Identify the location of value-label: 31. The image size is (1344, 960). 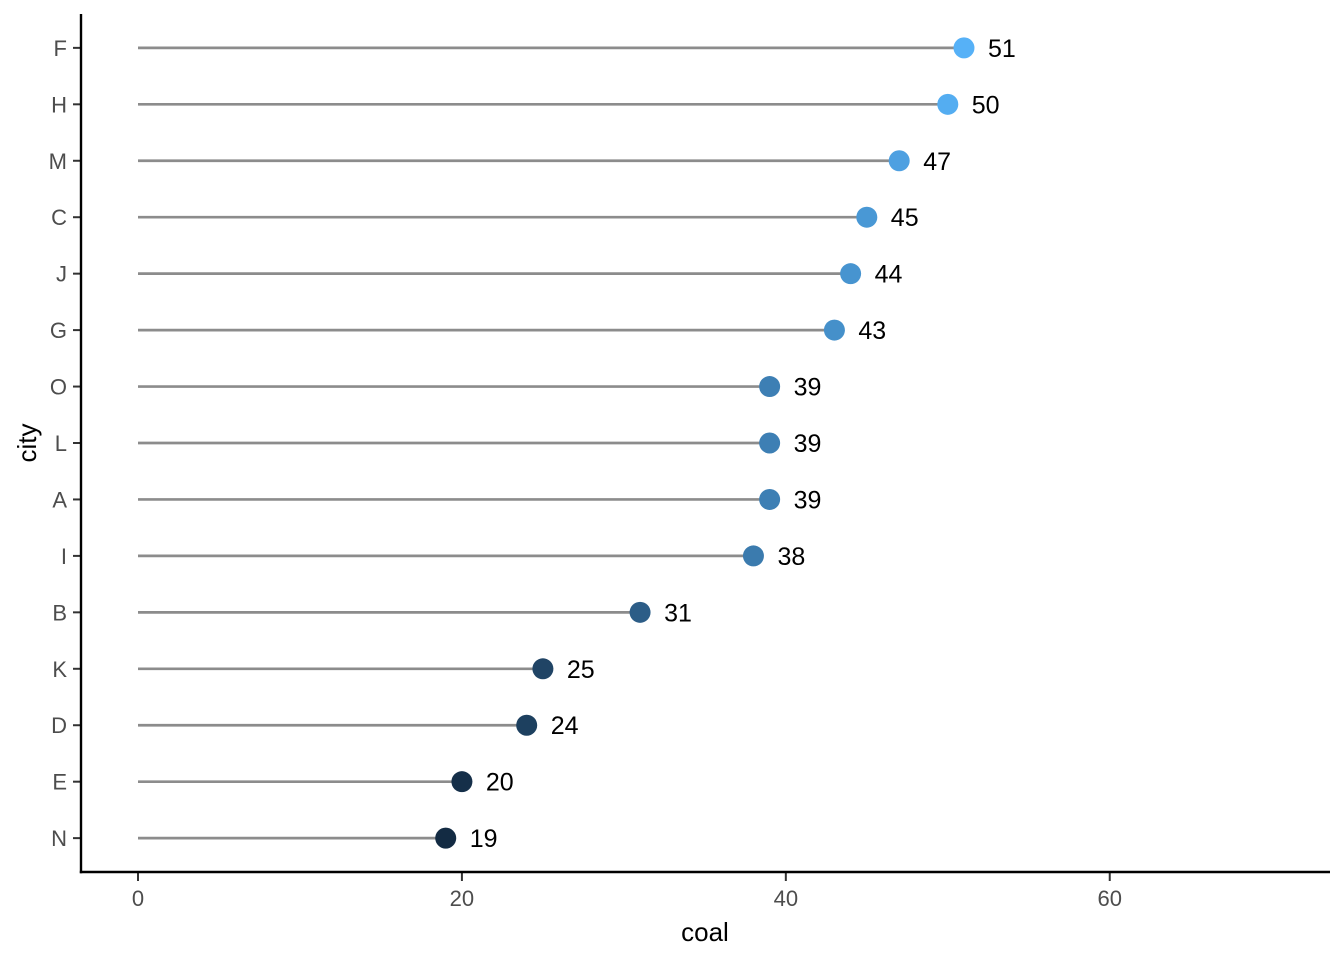
(678, 613).